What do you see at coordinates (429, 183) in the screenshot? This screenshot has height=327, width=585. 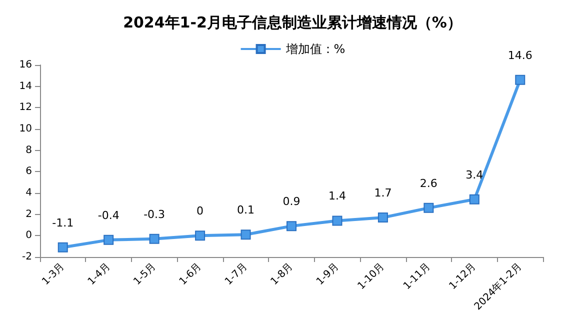 I see `data-label: 2.6` at bounding box center [429, 183].